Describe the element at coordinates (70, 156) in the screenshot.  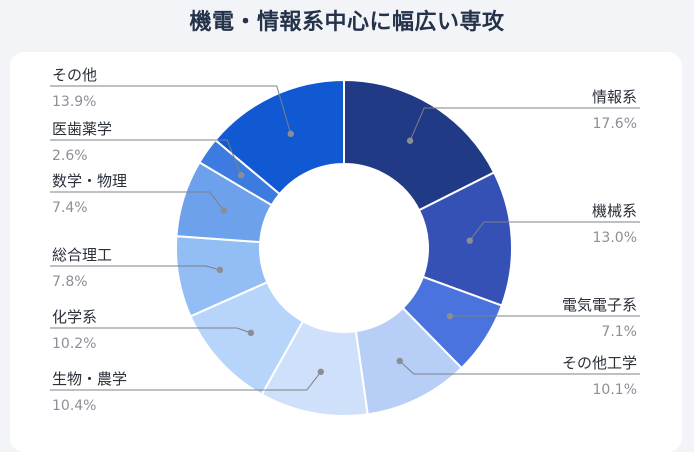
I see `slice-value-8: 2.6%` at that location.